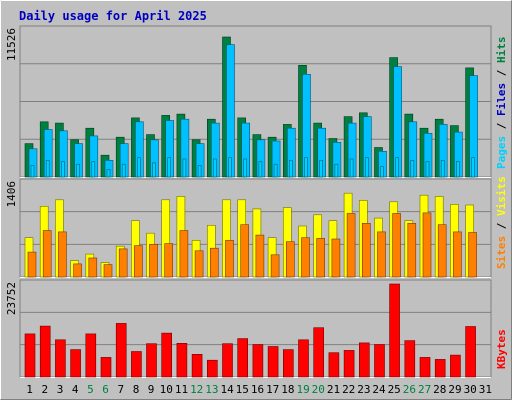 The height and width of the screenshot is (400, 512). What do you see at coordinates (151, 389) in the screenshot?
I see `x-tick-label-9: 9` at bounding box center [151, 389].